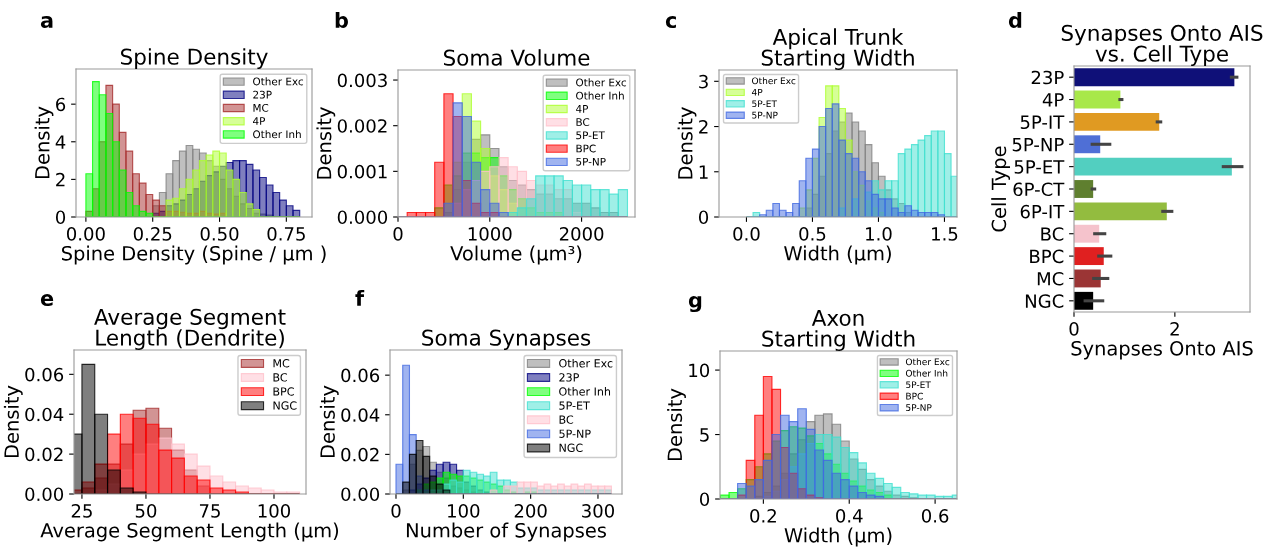  Describe the element at coordinates (569, 377) in the screenshot. I see `legend-label: 23P` at that location.